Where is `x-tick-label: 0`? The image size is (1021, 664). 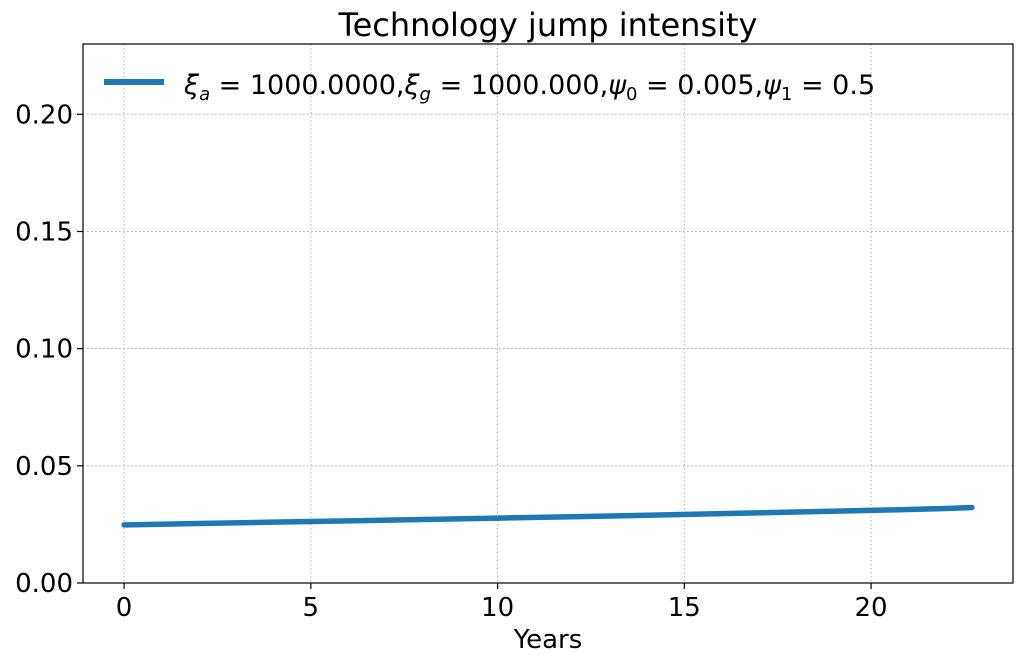 x-tick-label: 0 is located at coordinates (124, 608).